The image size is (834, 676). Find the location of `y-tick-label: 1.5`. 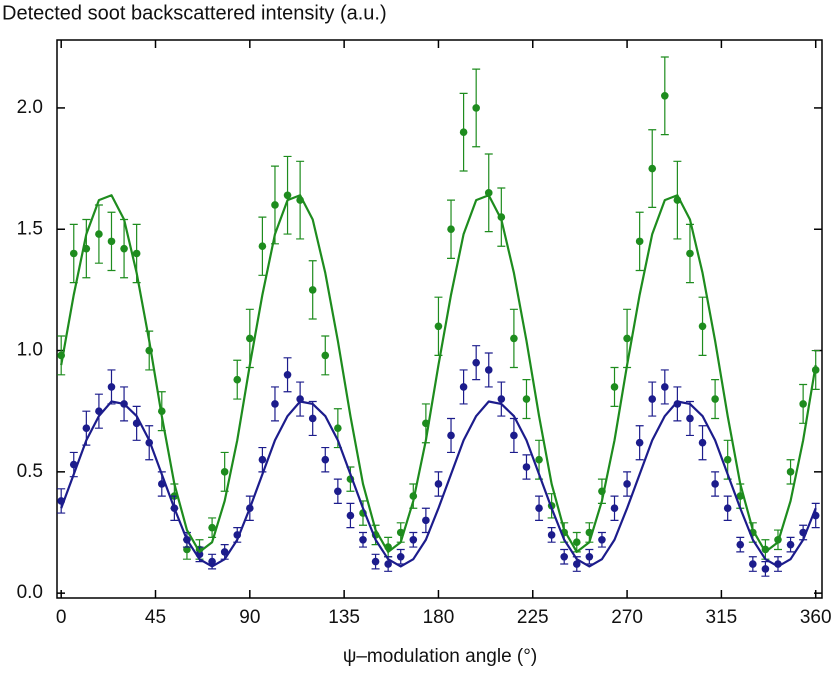

y-tick-label: 1.5 is located at coordinates (30, 228).